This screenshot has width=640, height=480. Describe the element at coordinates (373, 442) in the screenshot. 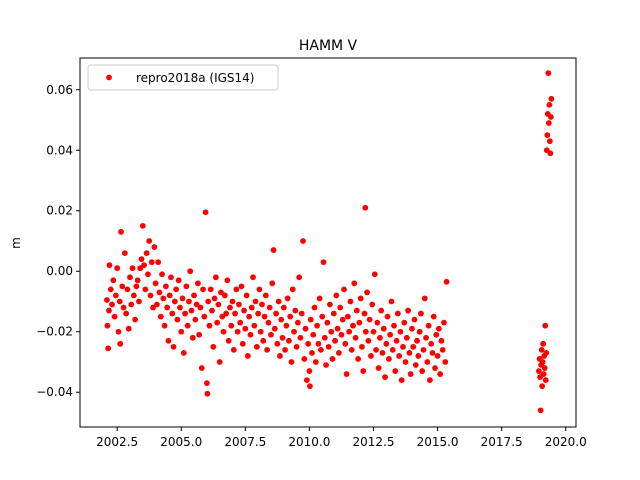

I see `x-tick-label: 2012.5` at that location.